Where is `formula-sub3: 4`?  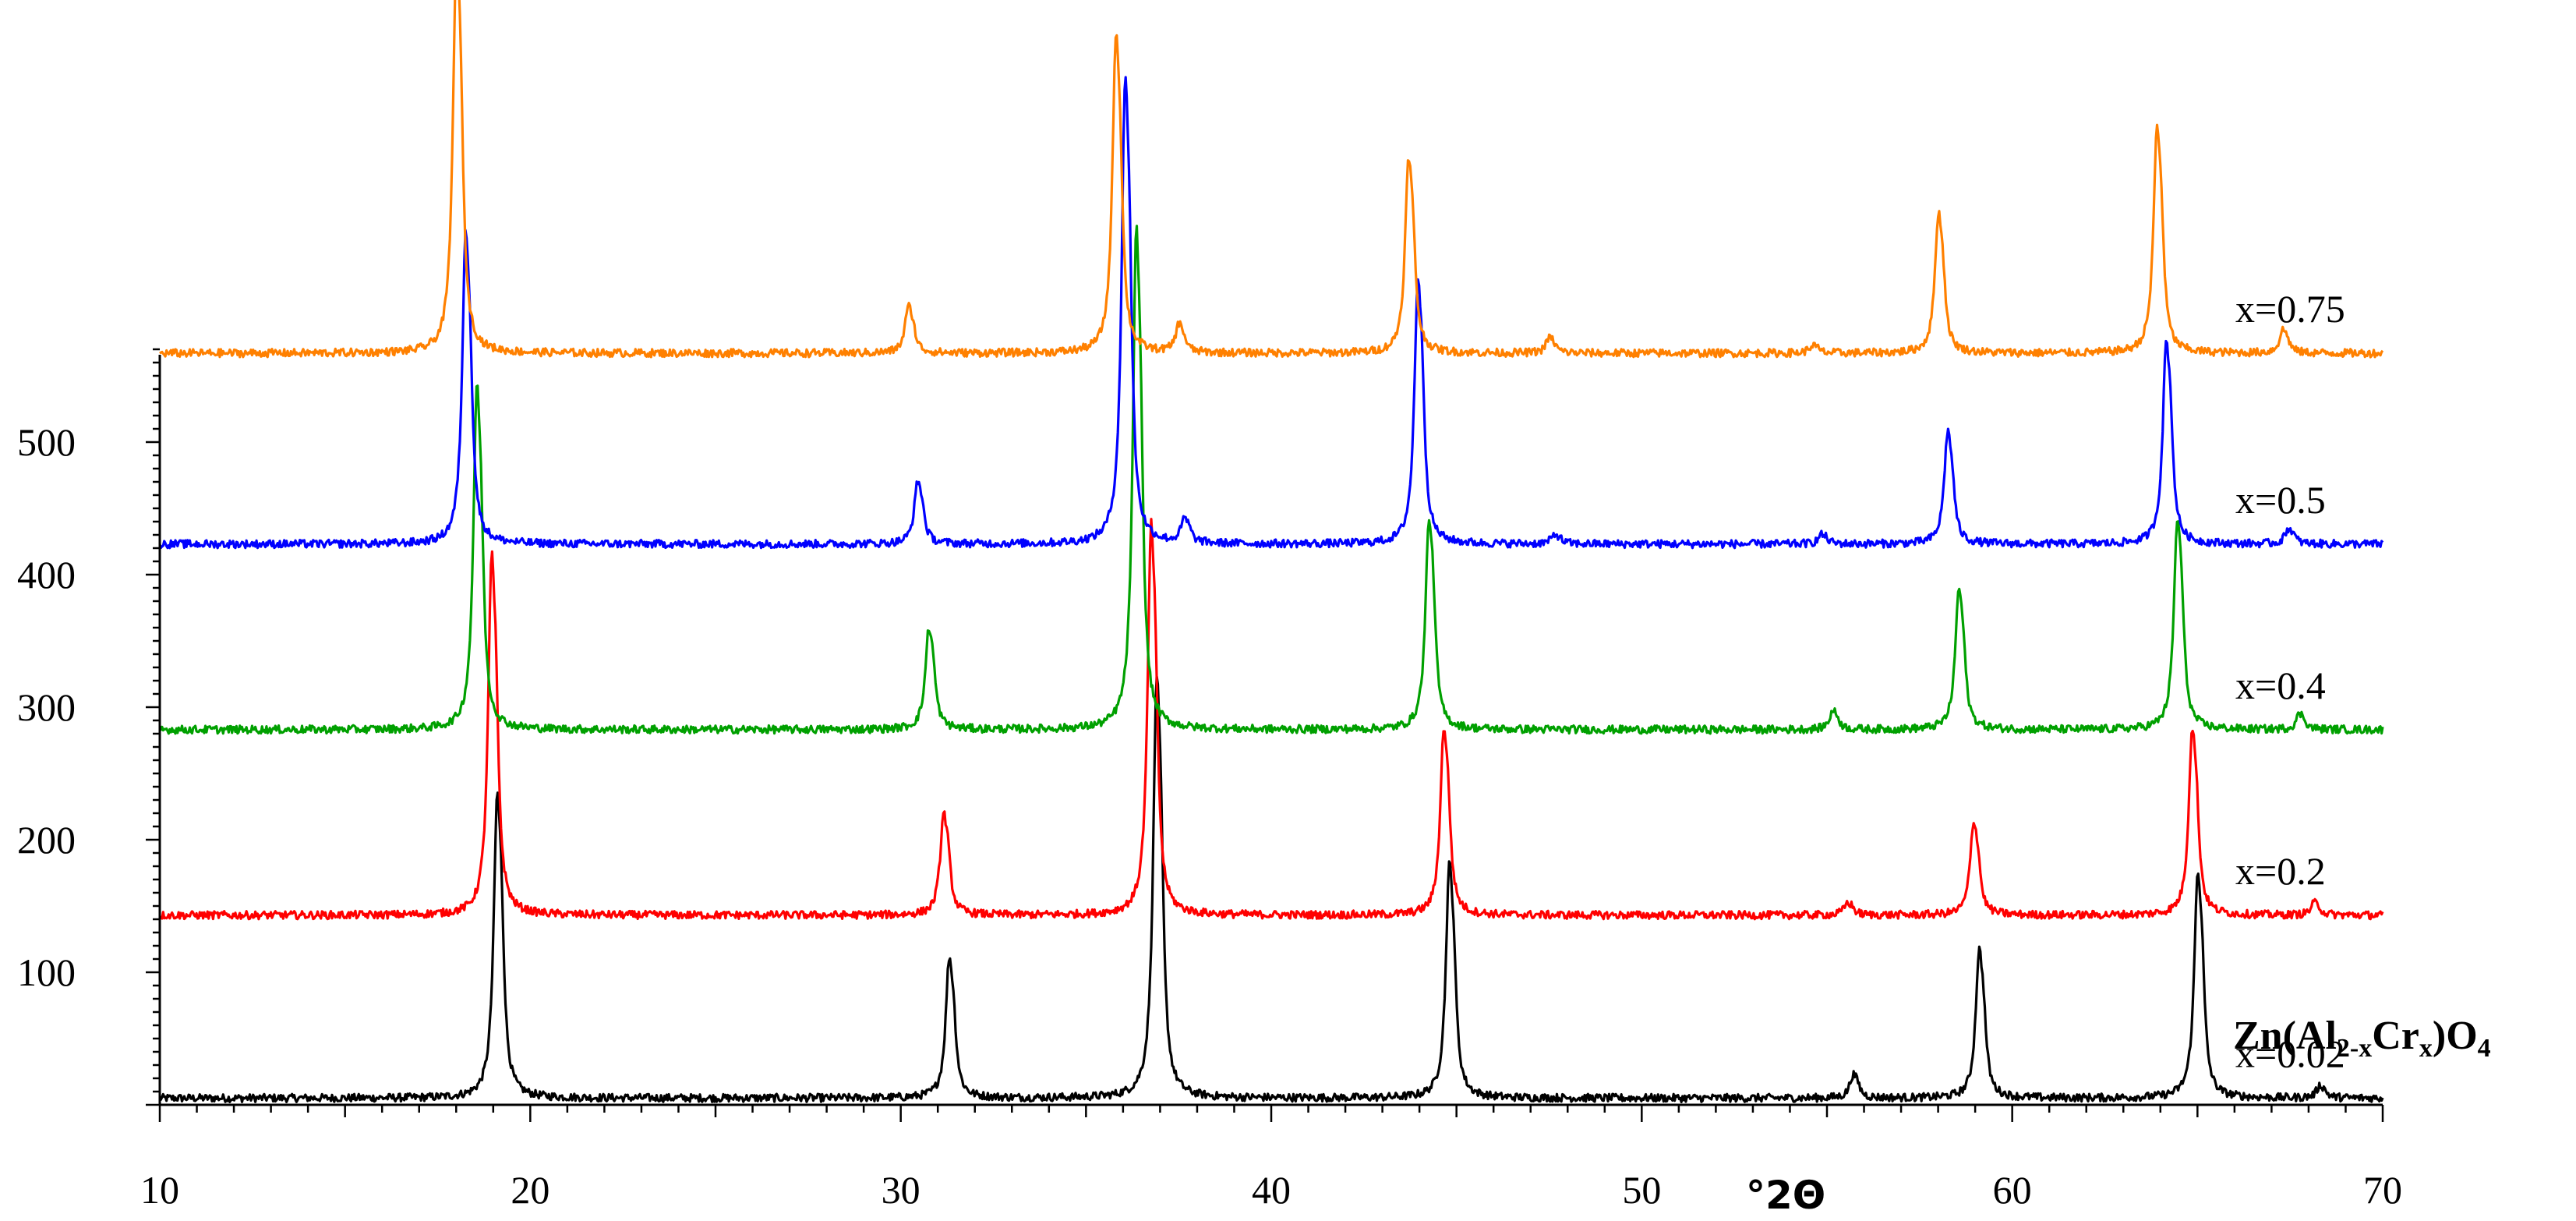 formula-sub3: 4 is located at coordinates (2484, 1049).